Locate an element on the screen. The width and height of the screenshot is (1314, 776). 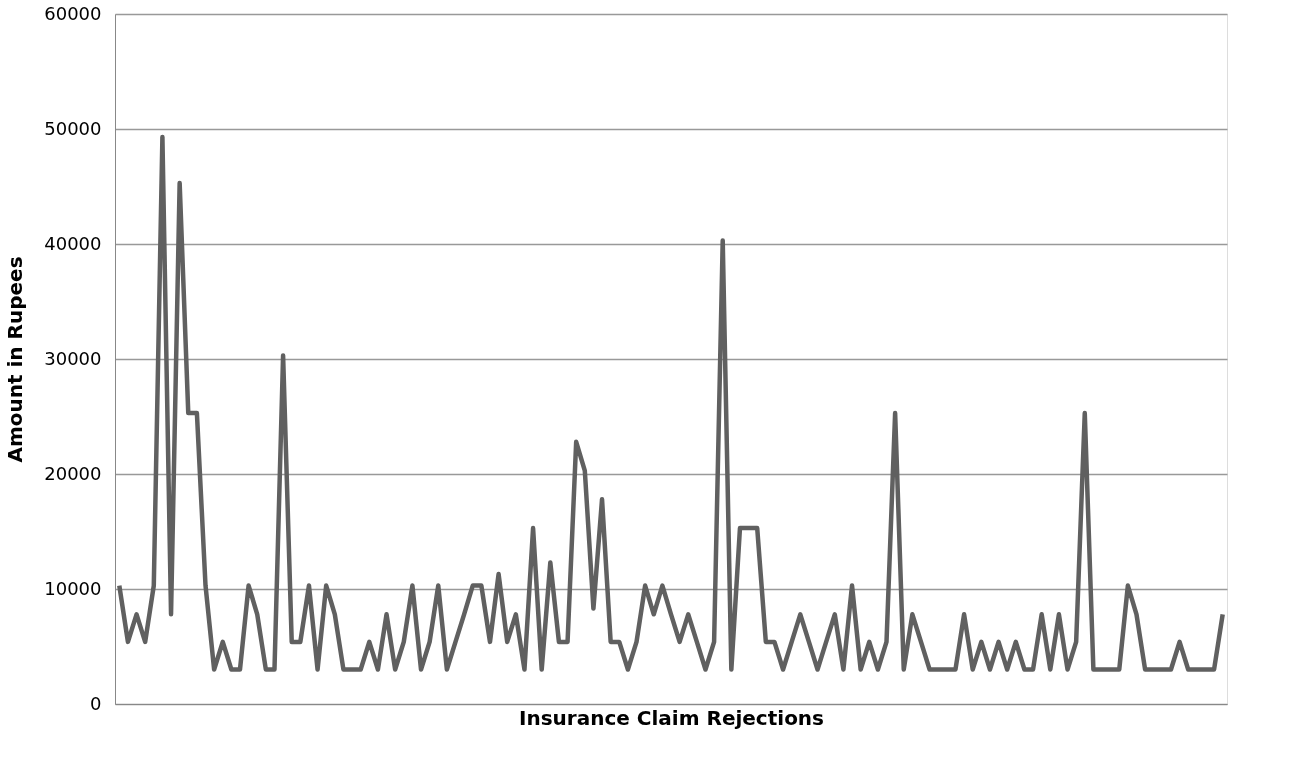
y-tick-label: 50000 is located at coordinates (73, 128).